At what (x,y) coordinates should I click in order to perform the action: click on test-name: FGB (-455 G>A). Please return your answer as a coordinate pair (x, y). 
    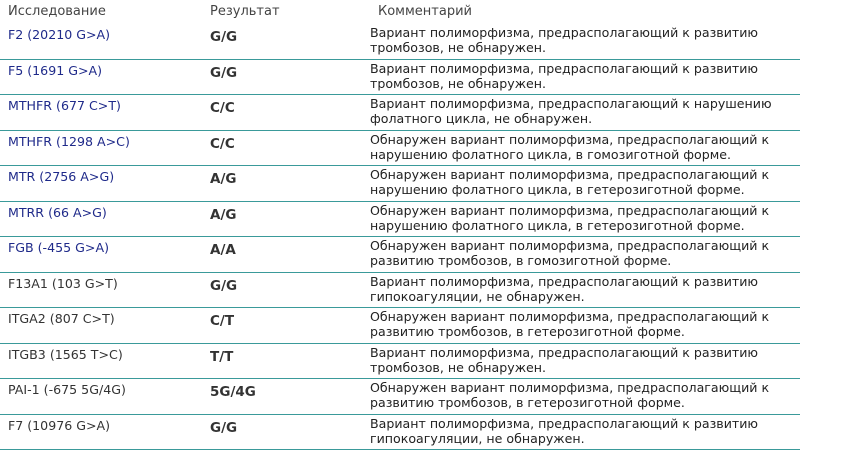
    Looking at the image, I should click on (58, 247).